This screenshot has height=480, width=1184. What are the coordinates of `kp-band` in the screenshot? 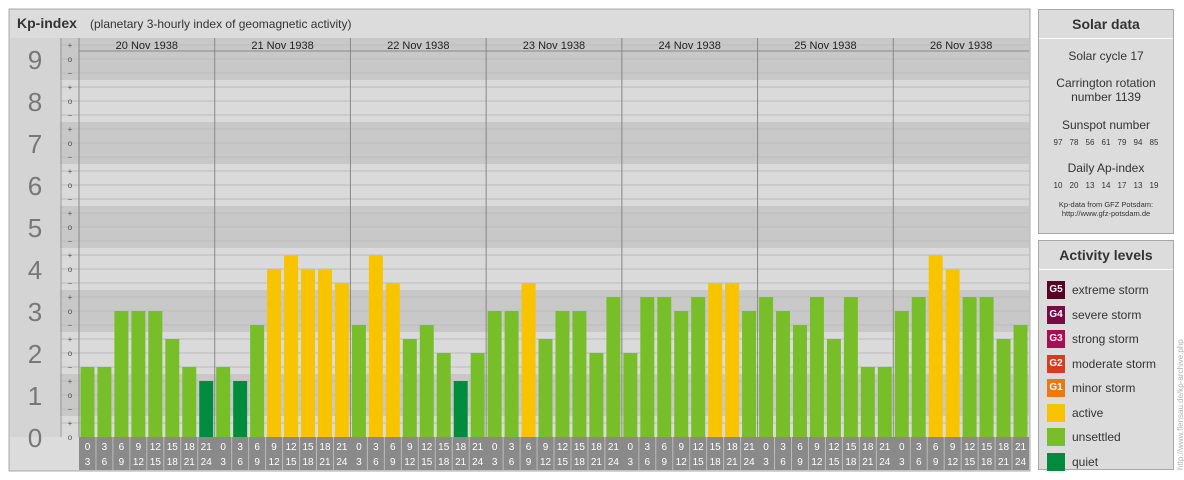 It's located at (519, 426).